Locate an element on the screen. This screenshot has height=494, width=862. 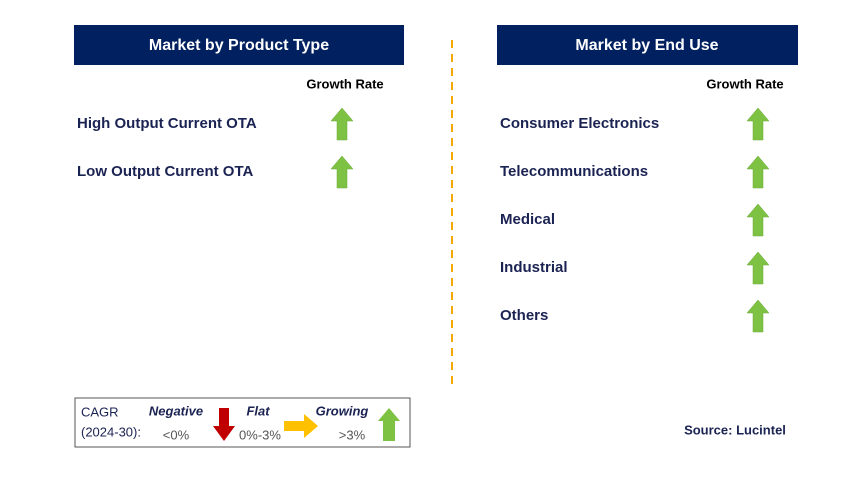
left-column-header: Growth Rate is located at coordinates (344, 83).